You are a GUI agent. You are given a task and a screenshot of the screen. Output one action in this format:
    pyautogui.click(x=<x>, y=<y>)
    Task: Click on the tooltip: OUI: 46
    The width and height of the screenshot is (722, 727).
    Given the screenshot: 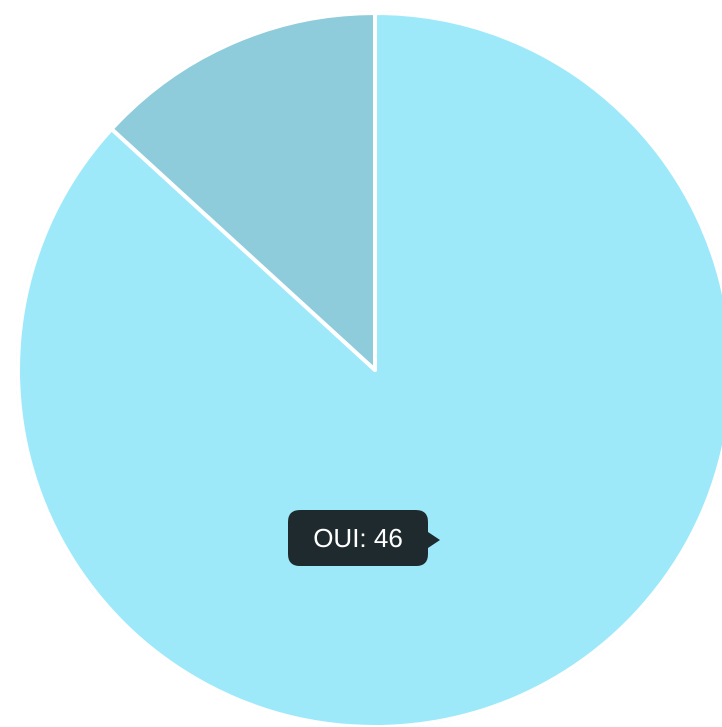 What is the action you would take?
    pyautogui.click(x=364, y=538)
    